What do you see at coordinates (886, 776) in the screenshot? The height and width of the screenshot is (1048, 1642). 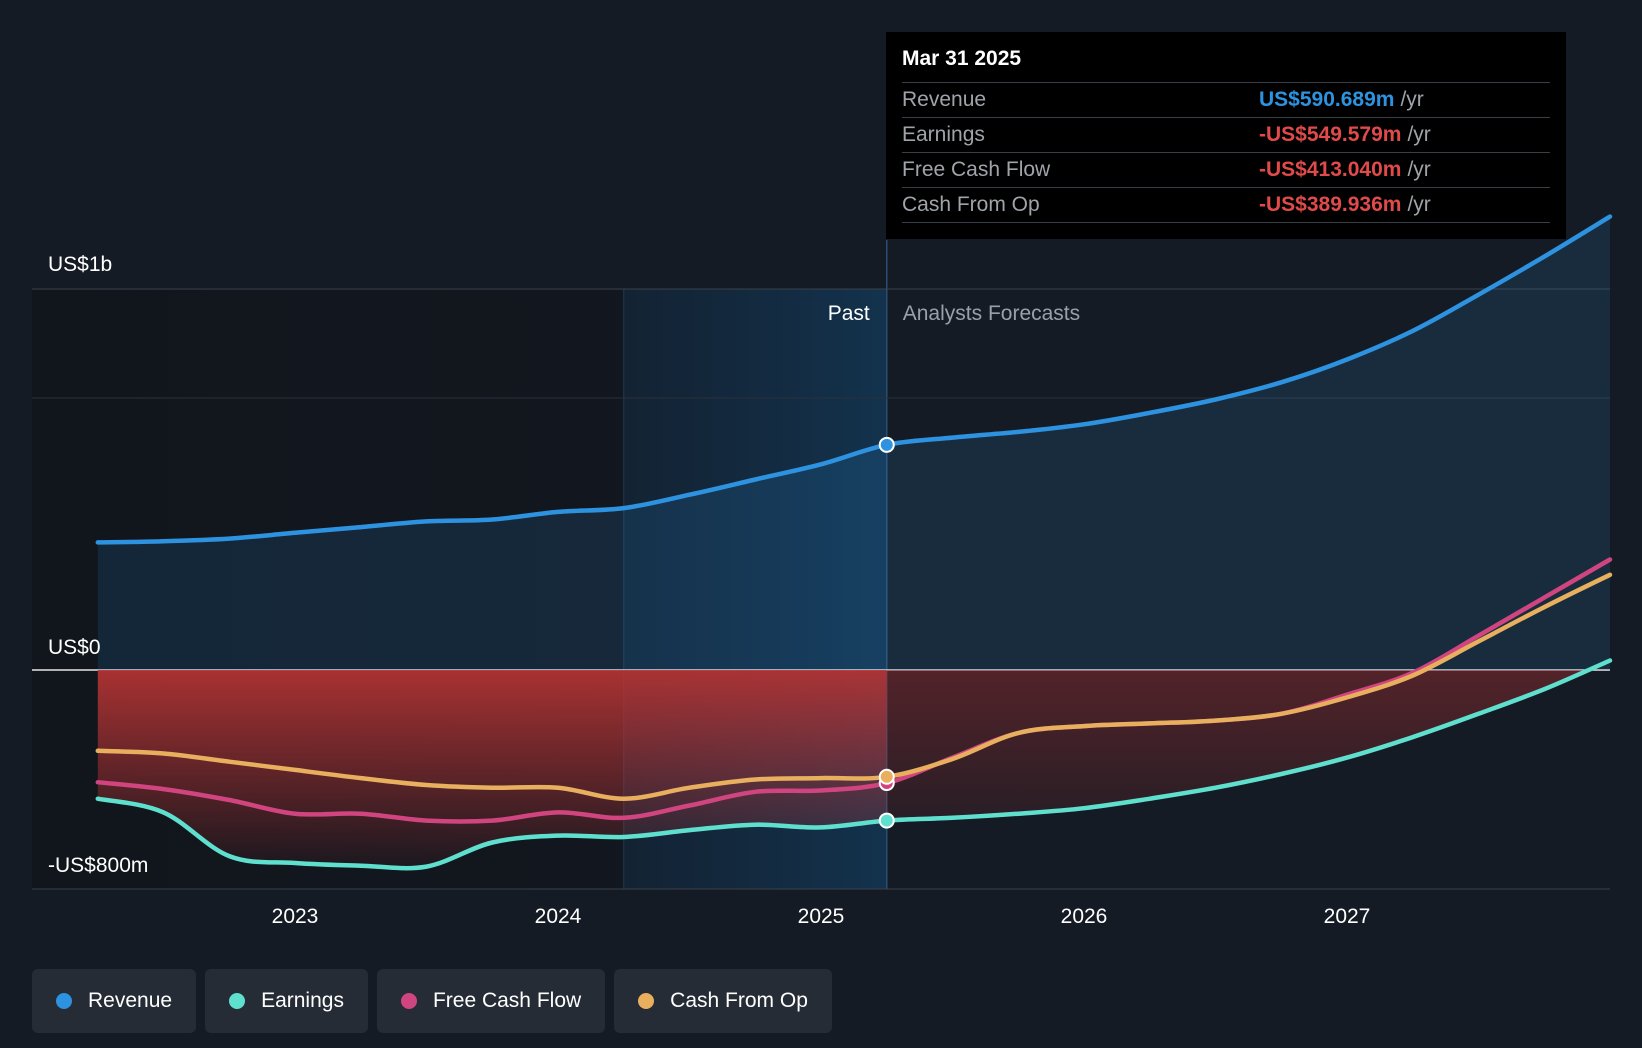 I see `cash-from-op-marker` at bounding box center [886, 776].